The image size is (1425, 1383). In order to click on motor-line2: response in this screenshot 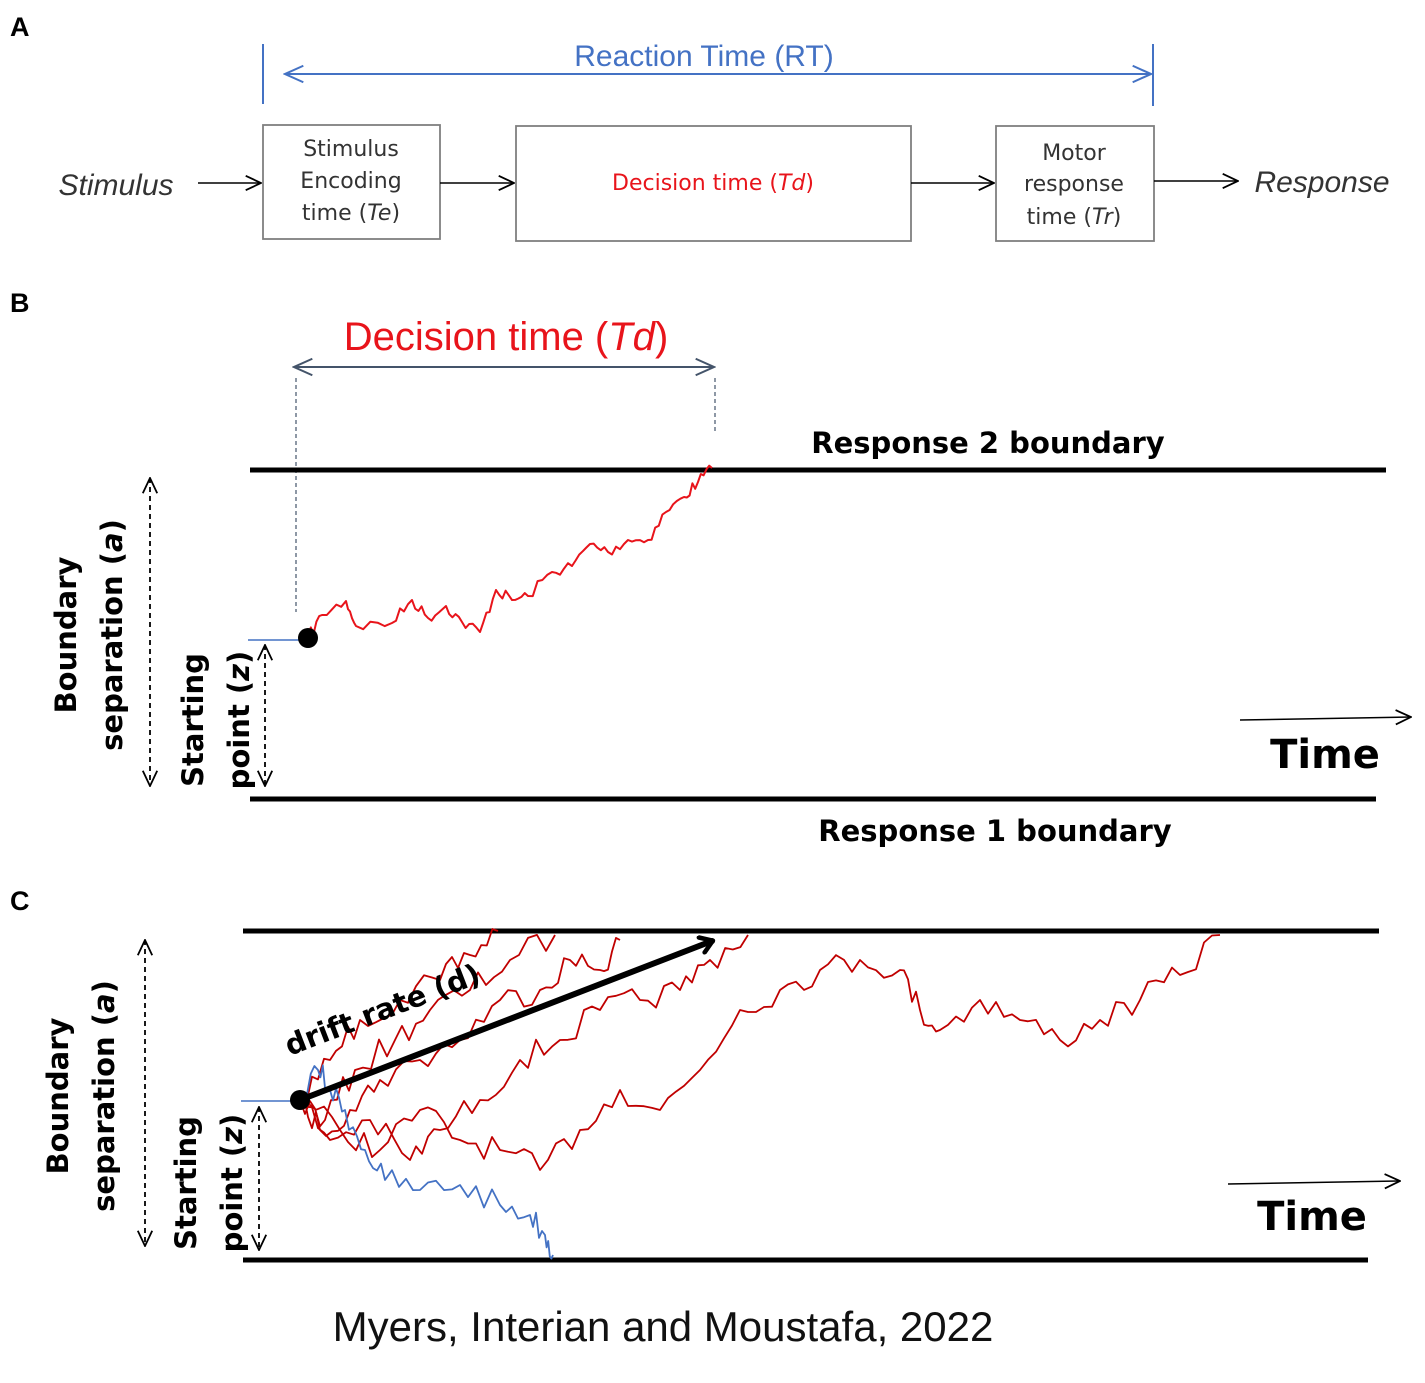, I will do `click(1074, 184)`.